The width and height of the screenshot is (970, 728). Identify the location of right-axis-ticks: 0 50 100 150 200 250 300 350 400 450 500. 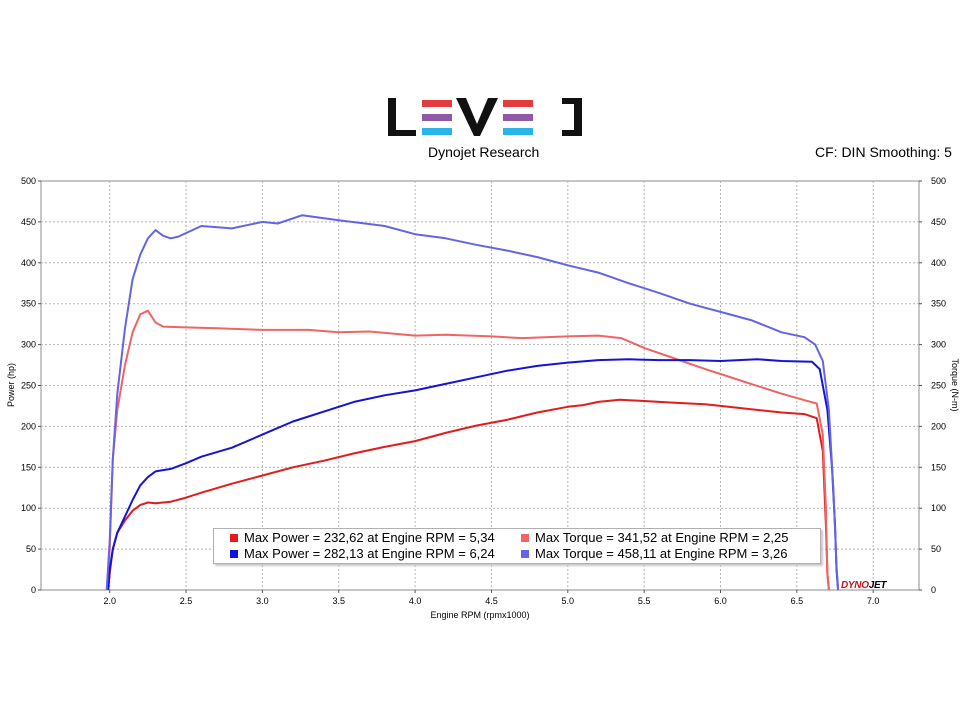
(932, 385).